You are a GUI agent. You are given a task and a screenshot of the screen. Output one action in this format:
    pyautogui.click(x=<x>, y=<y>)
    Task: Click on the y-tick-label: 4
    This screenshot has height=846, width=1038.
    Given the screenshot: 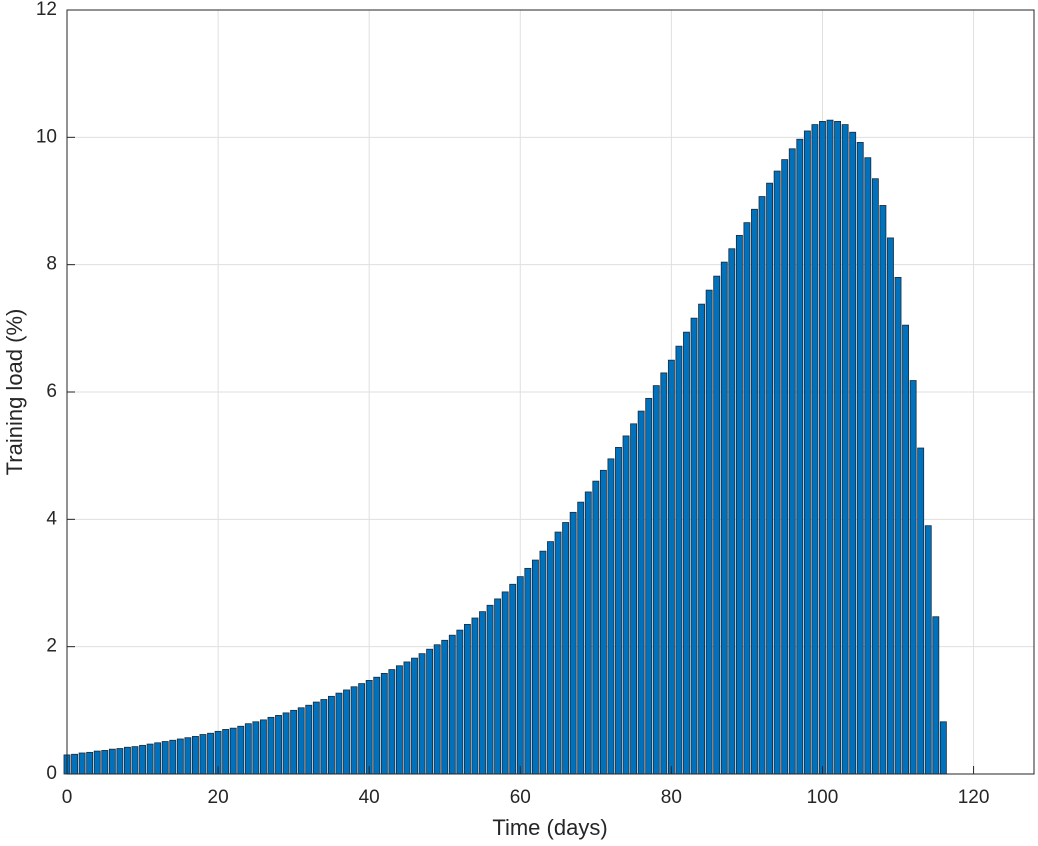 What is the action you would take?
    pyautogui.click(x=51, y=518)
    